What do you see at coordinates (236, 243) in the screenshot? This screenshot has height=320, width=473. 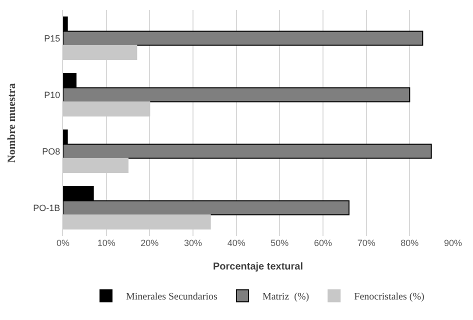 I see `x-tick-label: 40%` at bounding box center [236, 243].